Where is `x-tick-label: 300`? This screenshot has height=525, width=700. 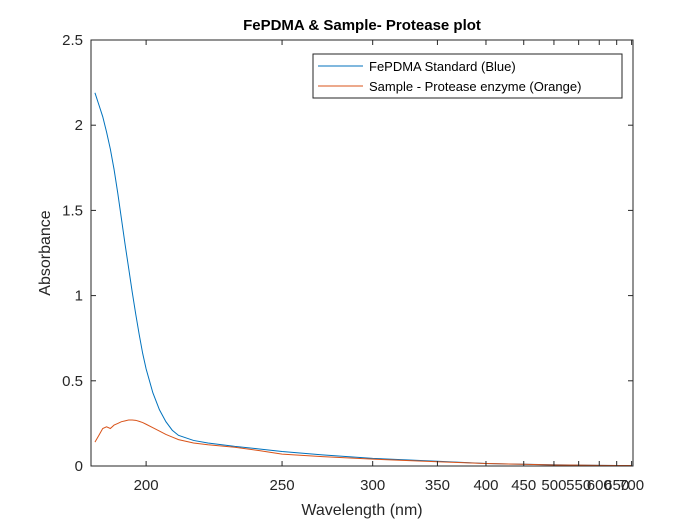 x-tick-label: 300 is located at coordinates (372, 485).